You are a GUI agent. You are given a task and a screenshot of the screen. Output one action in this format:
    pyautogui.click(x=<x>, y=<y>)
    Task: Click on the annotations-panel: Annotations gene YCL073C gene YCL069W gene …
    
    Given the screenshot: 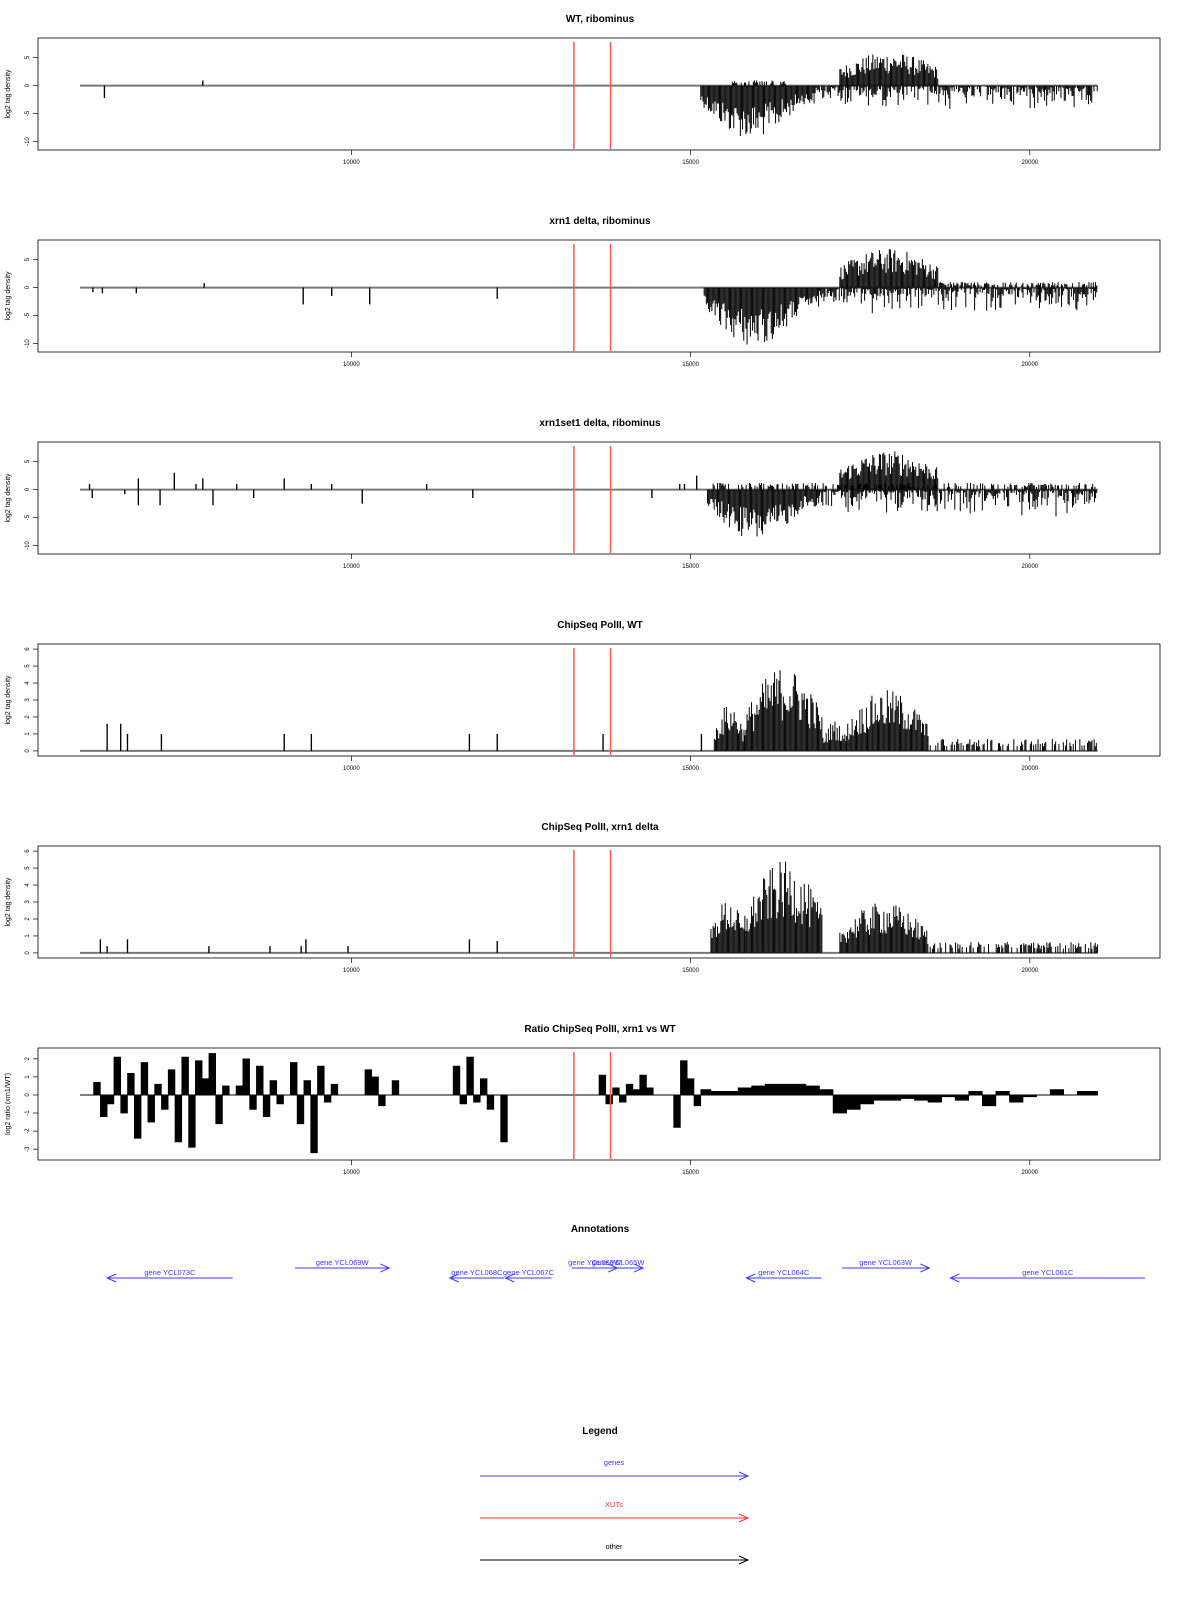 What is the action you would take?
    pyautogui.click(x=625, y=1253)
    